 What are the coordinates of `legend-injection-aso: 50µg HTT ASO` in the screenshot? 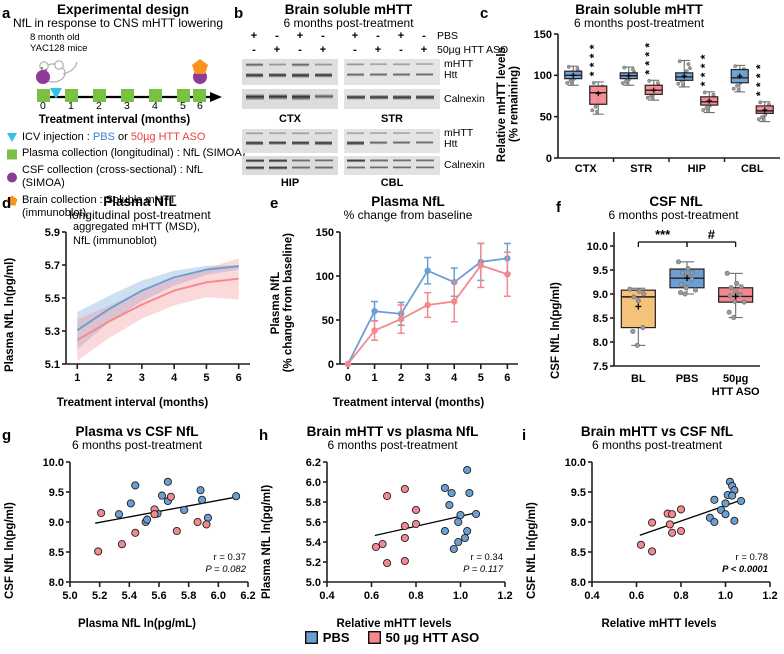 It's located at (168, 137).